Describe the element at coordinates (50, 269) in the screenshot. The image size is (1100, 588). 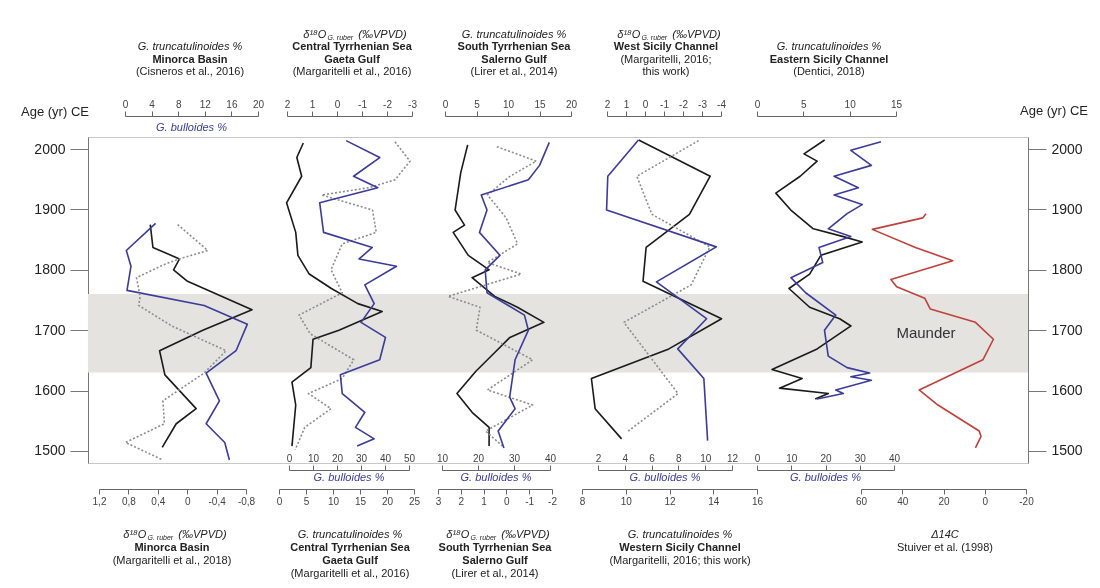
I see `y-tick-label: 1800` at that location.